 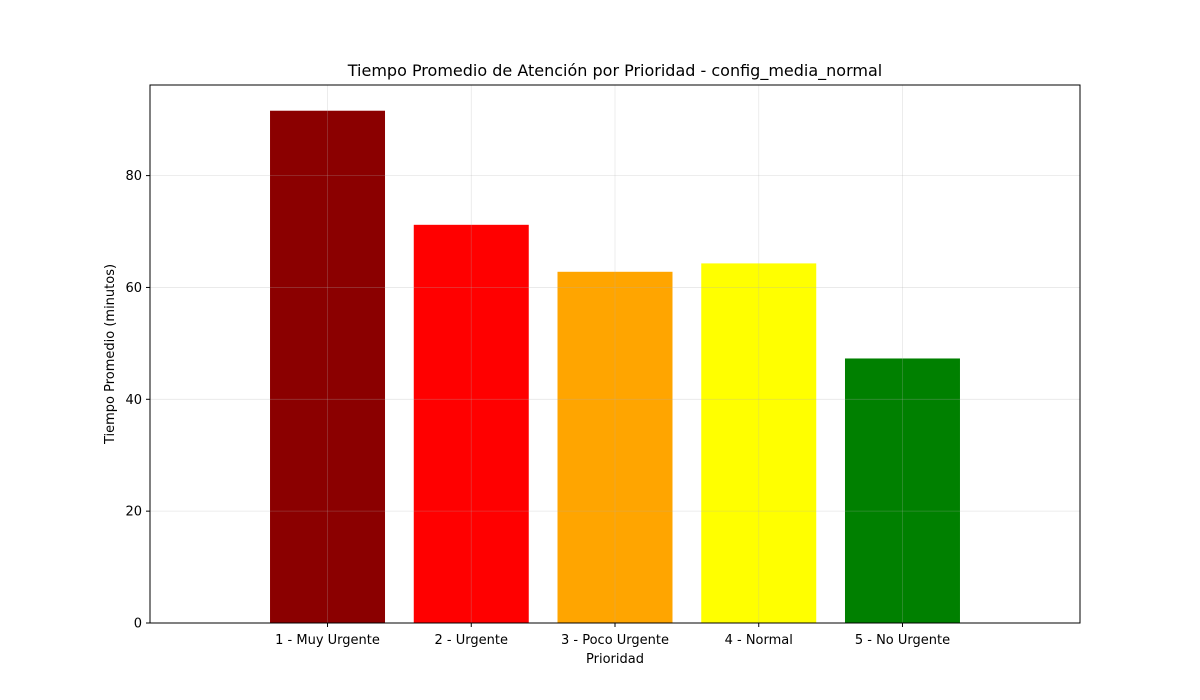 What do you see at coordinates (138, 624) in the screenshot?
I see `y-tick-label: 0` at bounding box center [138, 624].